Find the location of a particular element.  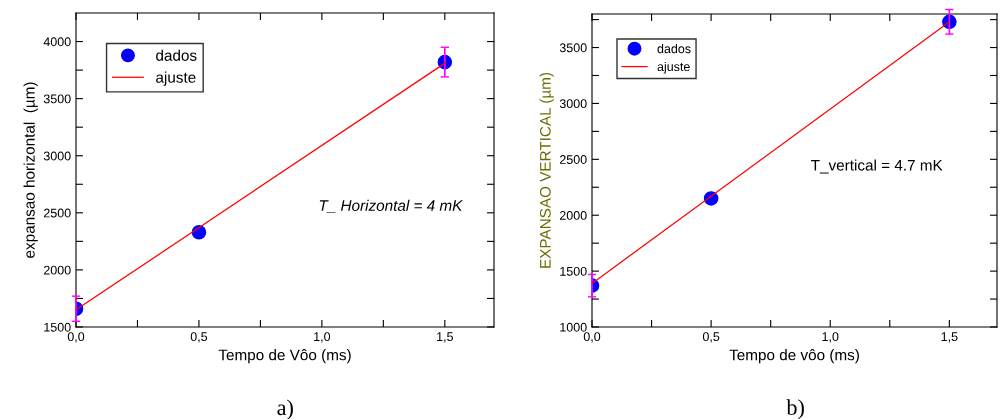

x-axis-title: Tempo de Vôo (ms) is located at coordinates (284, 356).